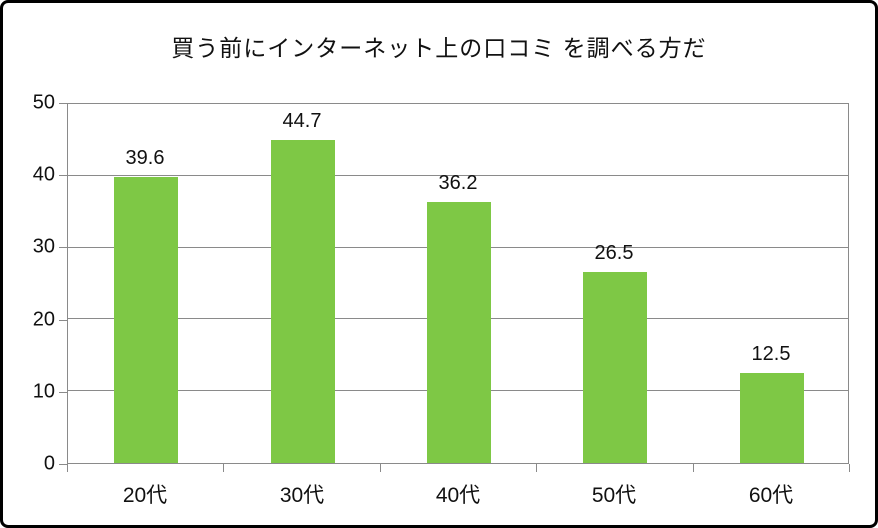 Image resolution: width=878 pixels, height=528 pixels. What do you see at coordinates (43, 102) in the screenshot?
I see `y-axis-tick-label: 50` at bounding box center [43, 102].